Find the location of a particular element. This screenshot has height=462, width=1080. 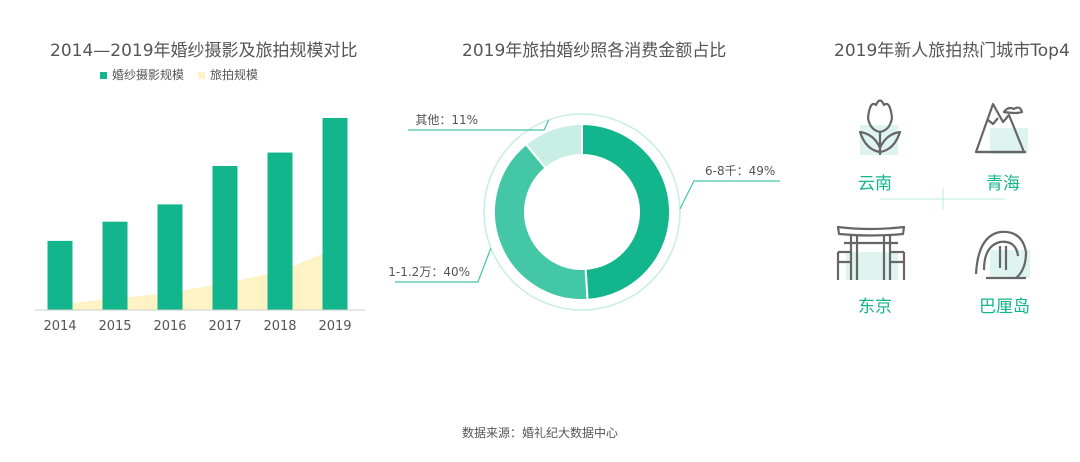

x-tick-label-2018: 2018 is located at coordinates (279, 326).